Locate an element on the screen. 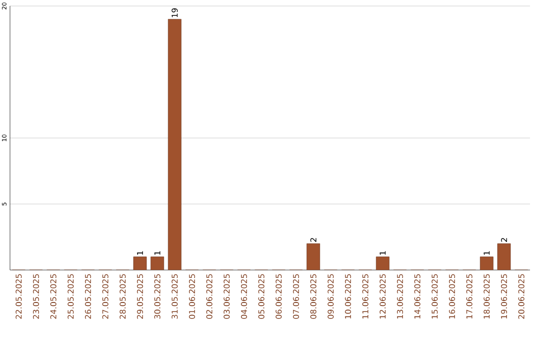  x-tick-label: 31.05.2025 is located at coordinates (175, 296).